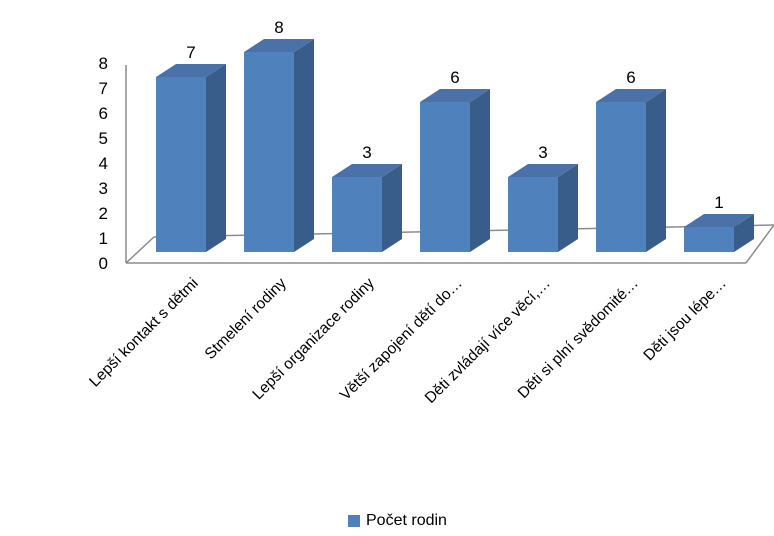 This screenshot has height=536, width=774. What do you see at coordinates (406, 520) in the screenshot?
I see `legend-label: Počet rodin` at bounding box center [406, 520].